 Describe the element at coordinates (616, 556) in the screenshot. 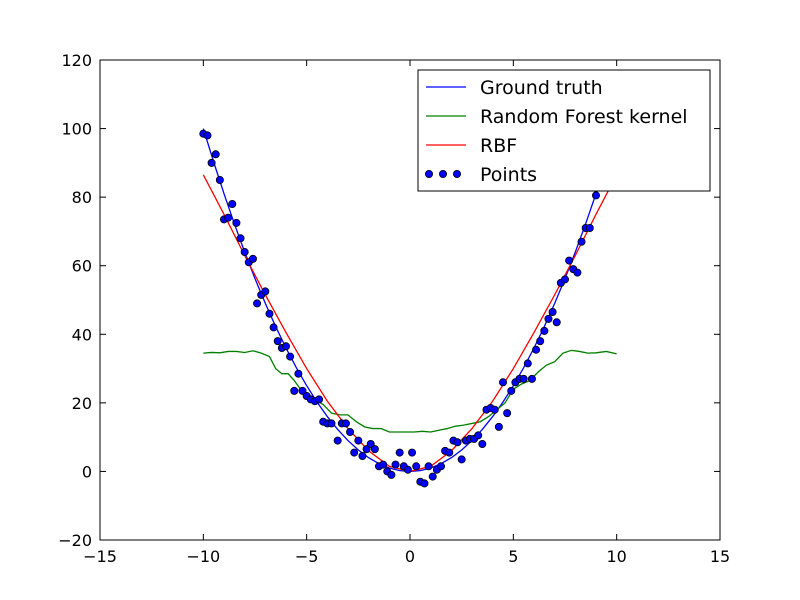

I see `x-tick-label: 10` at that location.